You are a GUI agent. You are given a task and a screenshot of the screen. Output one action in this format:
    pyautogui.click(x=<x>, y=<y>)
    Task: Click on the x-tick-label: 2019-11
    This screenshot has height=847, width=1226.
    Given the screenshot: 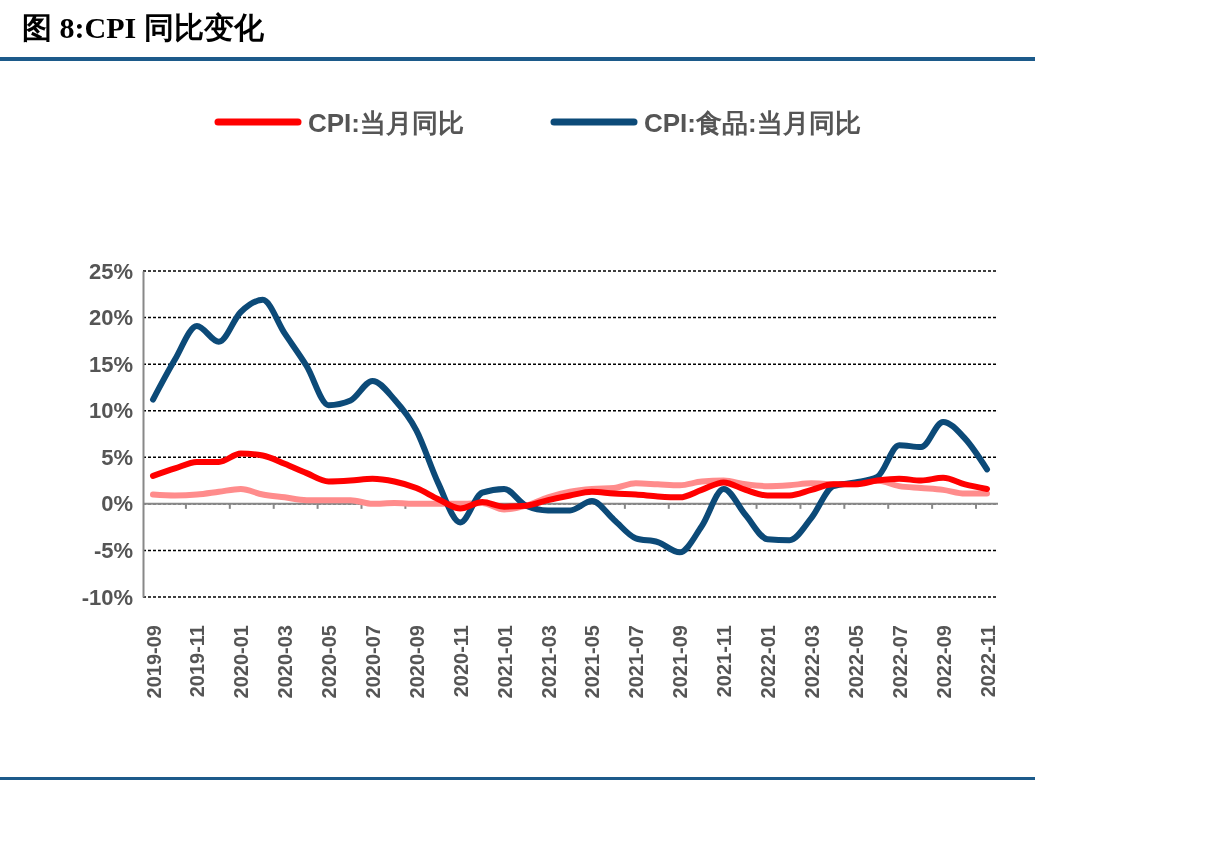 What is the action you would take?
    pyautogui.click(x=197, y=661)
    